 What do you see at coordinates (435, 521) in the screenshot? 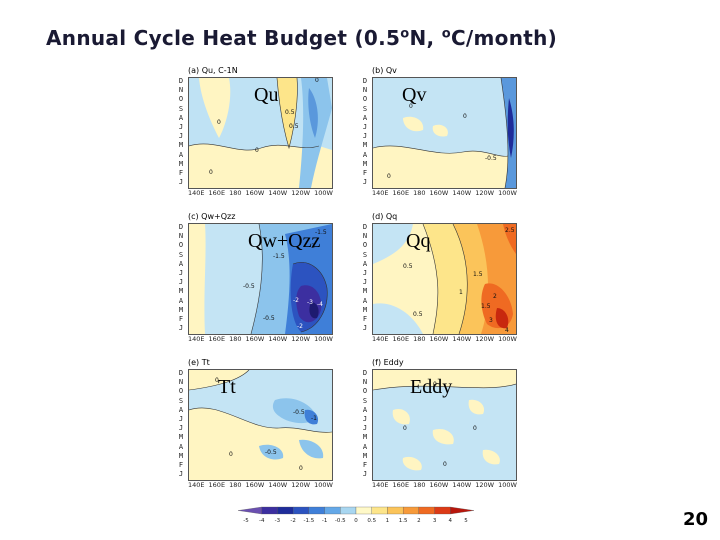
I see `colorbar-tick-label: 3` at bounding box center [435, 521].